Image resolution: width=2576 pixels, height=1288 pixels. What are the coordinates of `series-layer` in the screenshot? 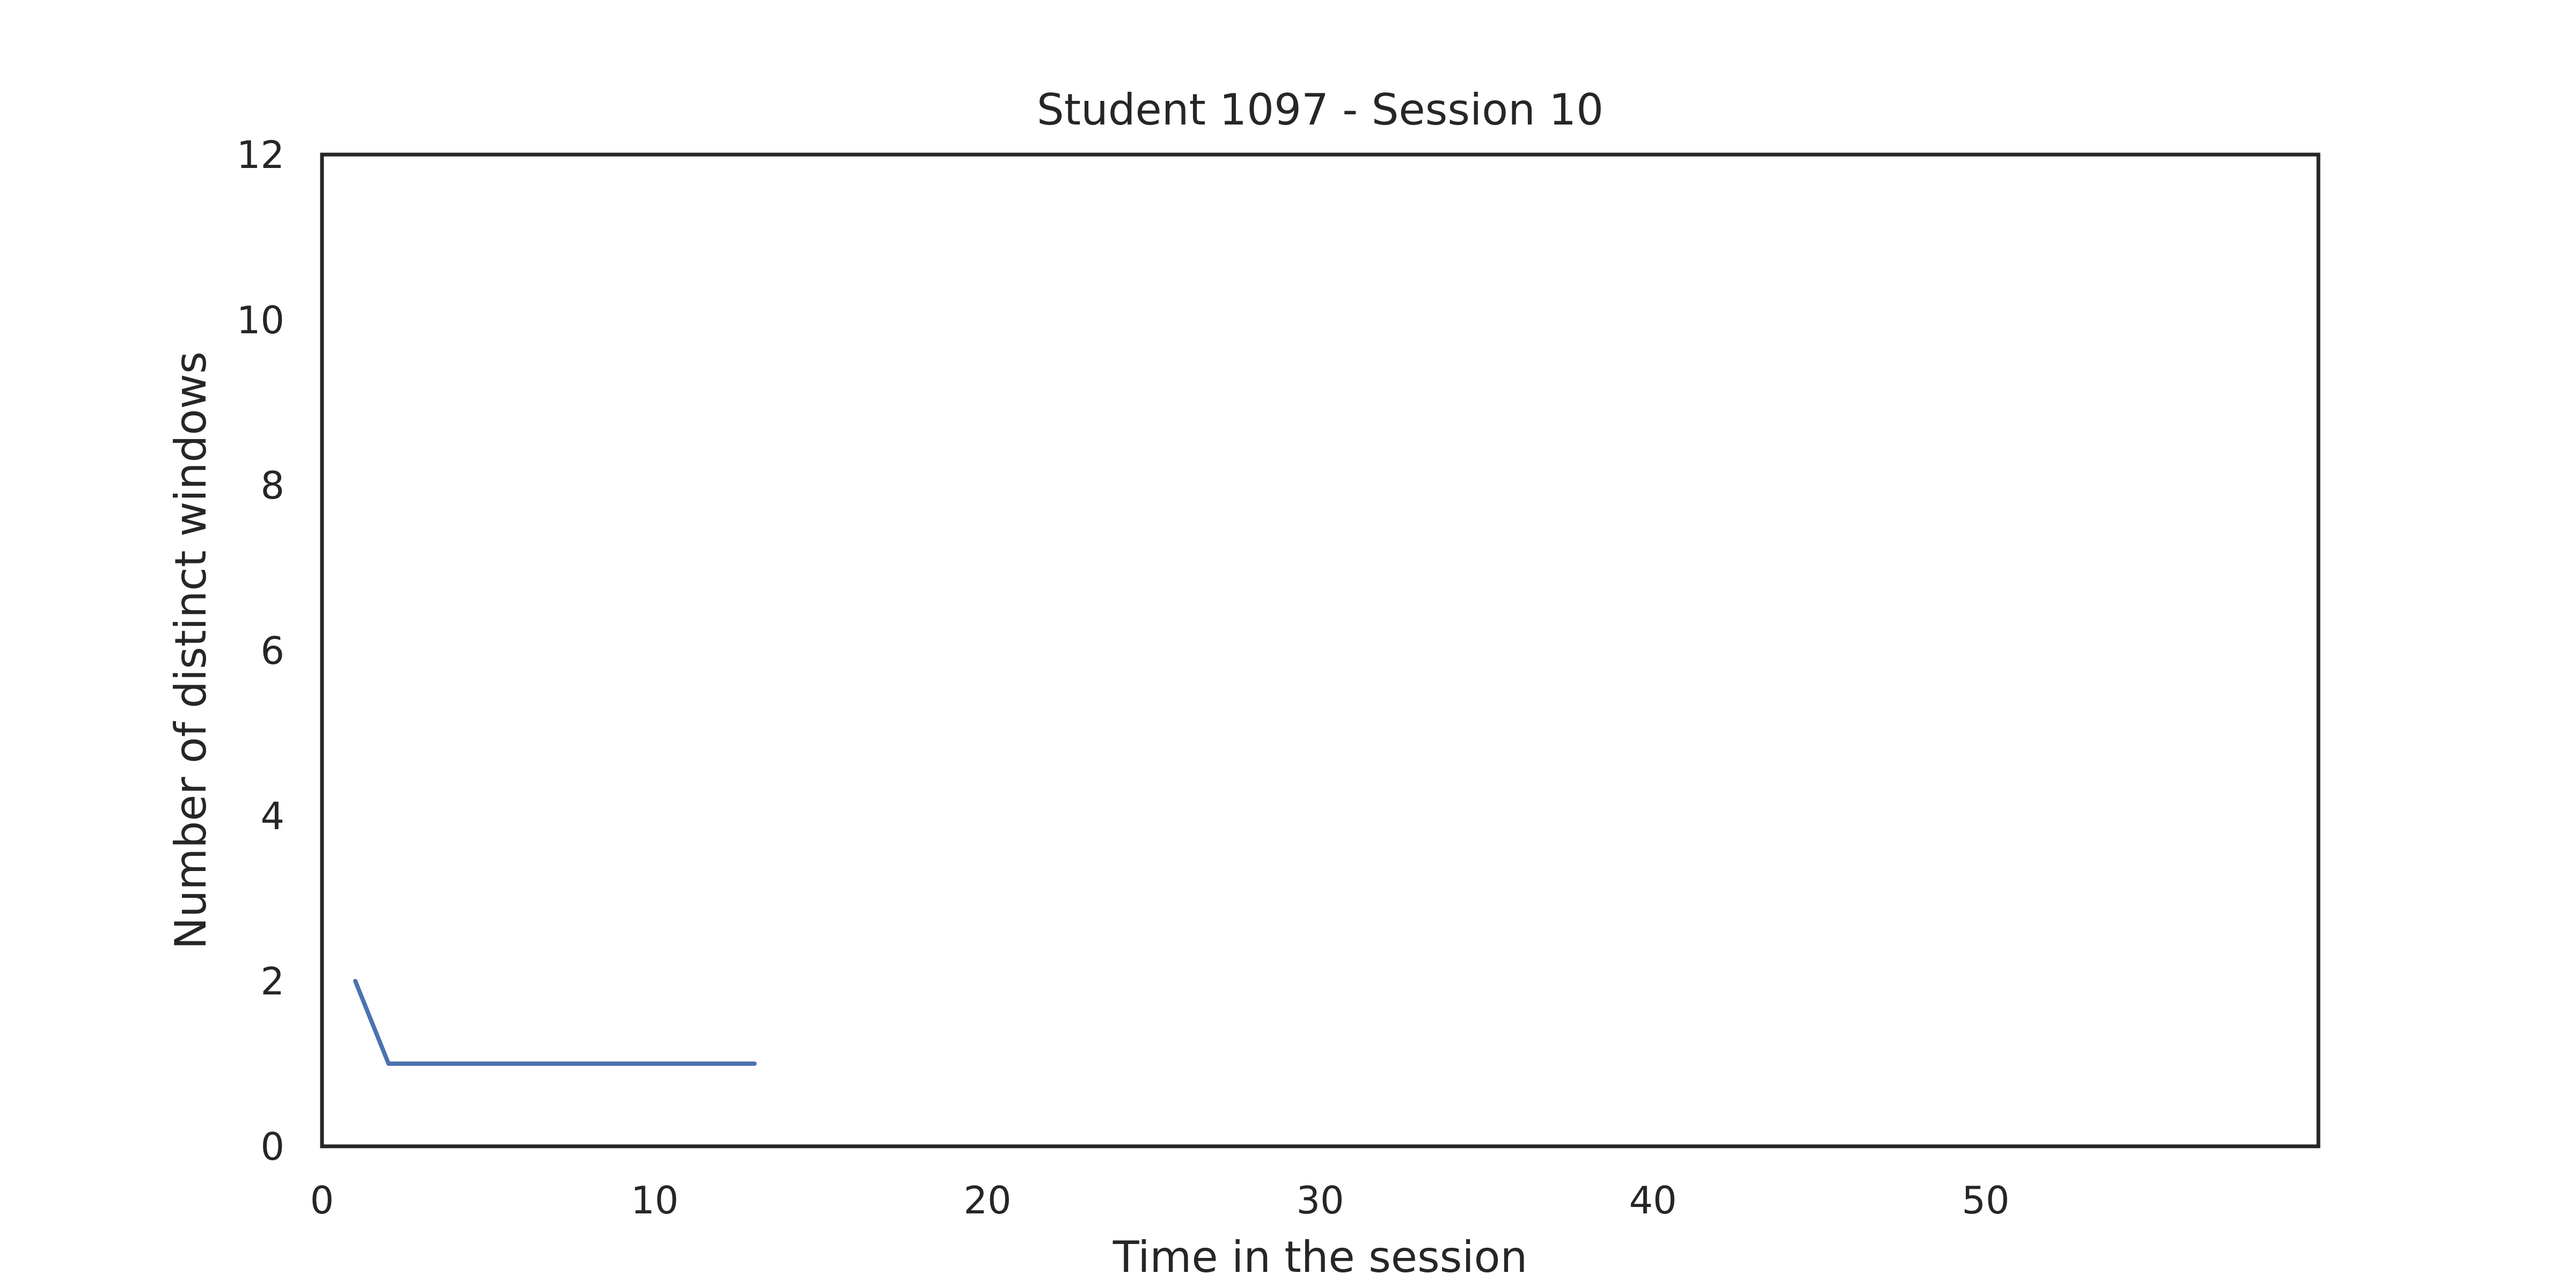 It's located at (555, 1022).